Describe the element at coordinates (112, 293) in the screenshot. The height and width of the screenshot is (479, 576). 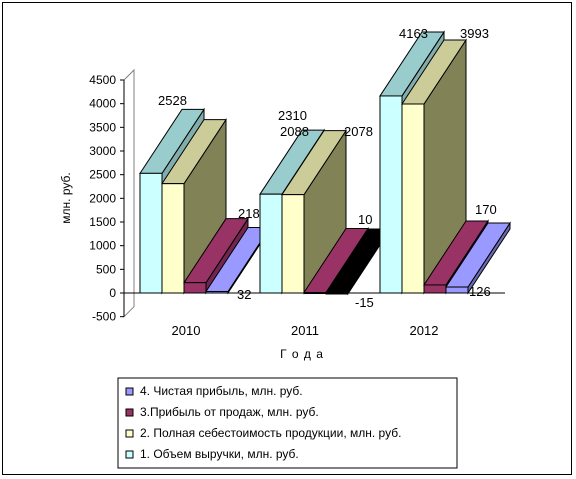
I see `y-tick-label: 0` at that location.